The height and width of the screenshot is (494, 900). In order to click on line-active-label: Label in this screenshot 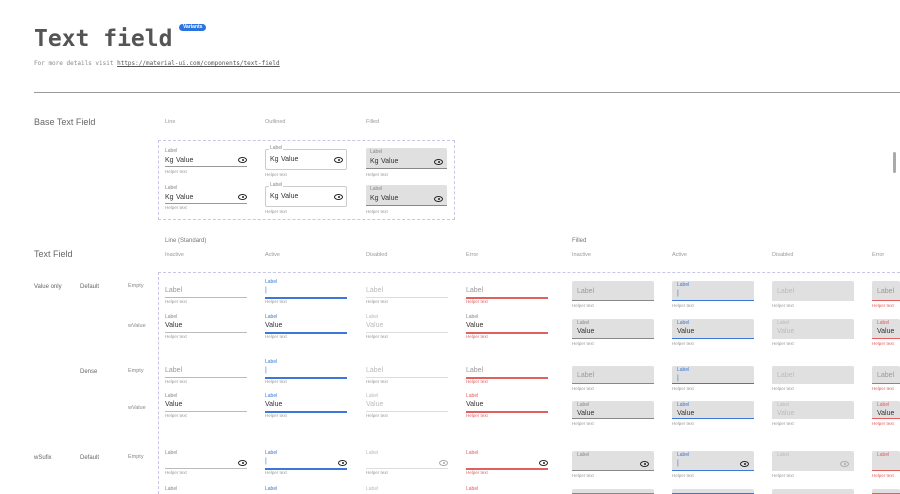, I will do `click(271, 453)`.